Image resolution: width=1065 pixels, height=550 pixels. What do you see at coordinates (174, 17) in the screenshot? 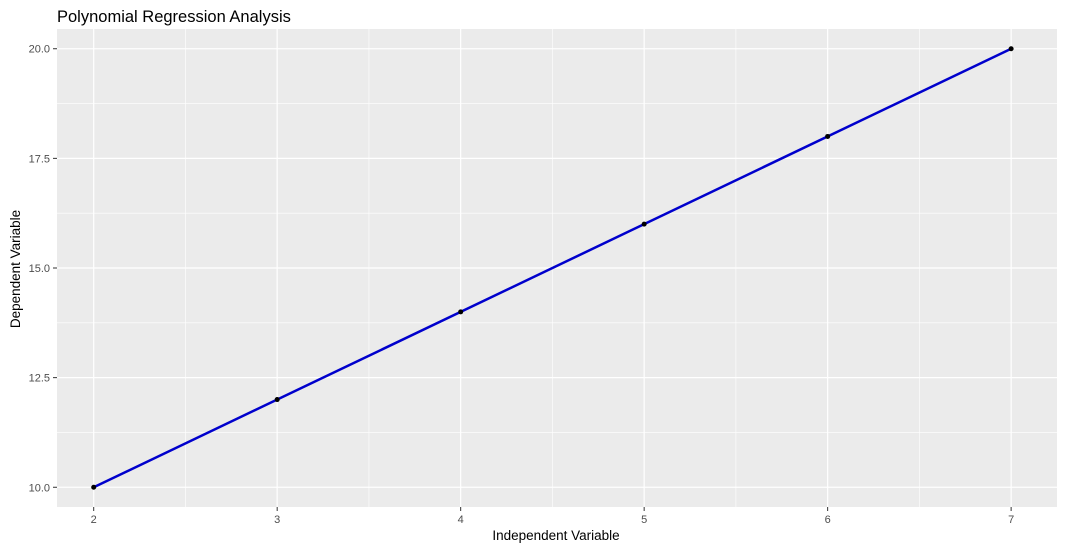
I see `chart-title: Polynomial Regression Analysis` at bounding box center [174, 17].